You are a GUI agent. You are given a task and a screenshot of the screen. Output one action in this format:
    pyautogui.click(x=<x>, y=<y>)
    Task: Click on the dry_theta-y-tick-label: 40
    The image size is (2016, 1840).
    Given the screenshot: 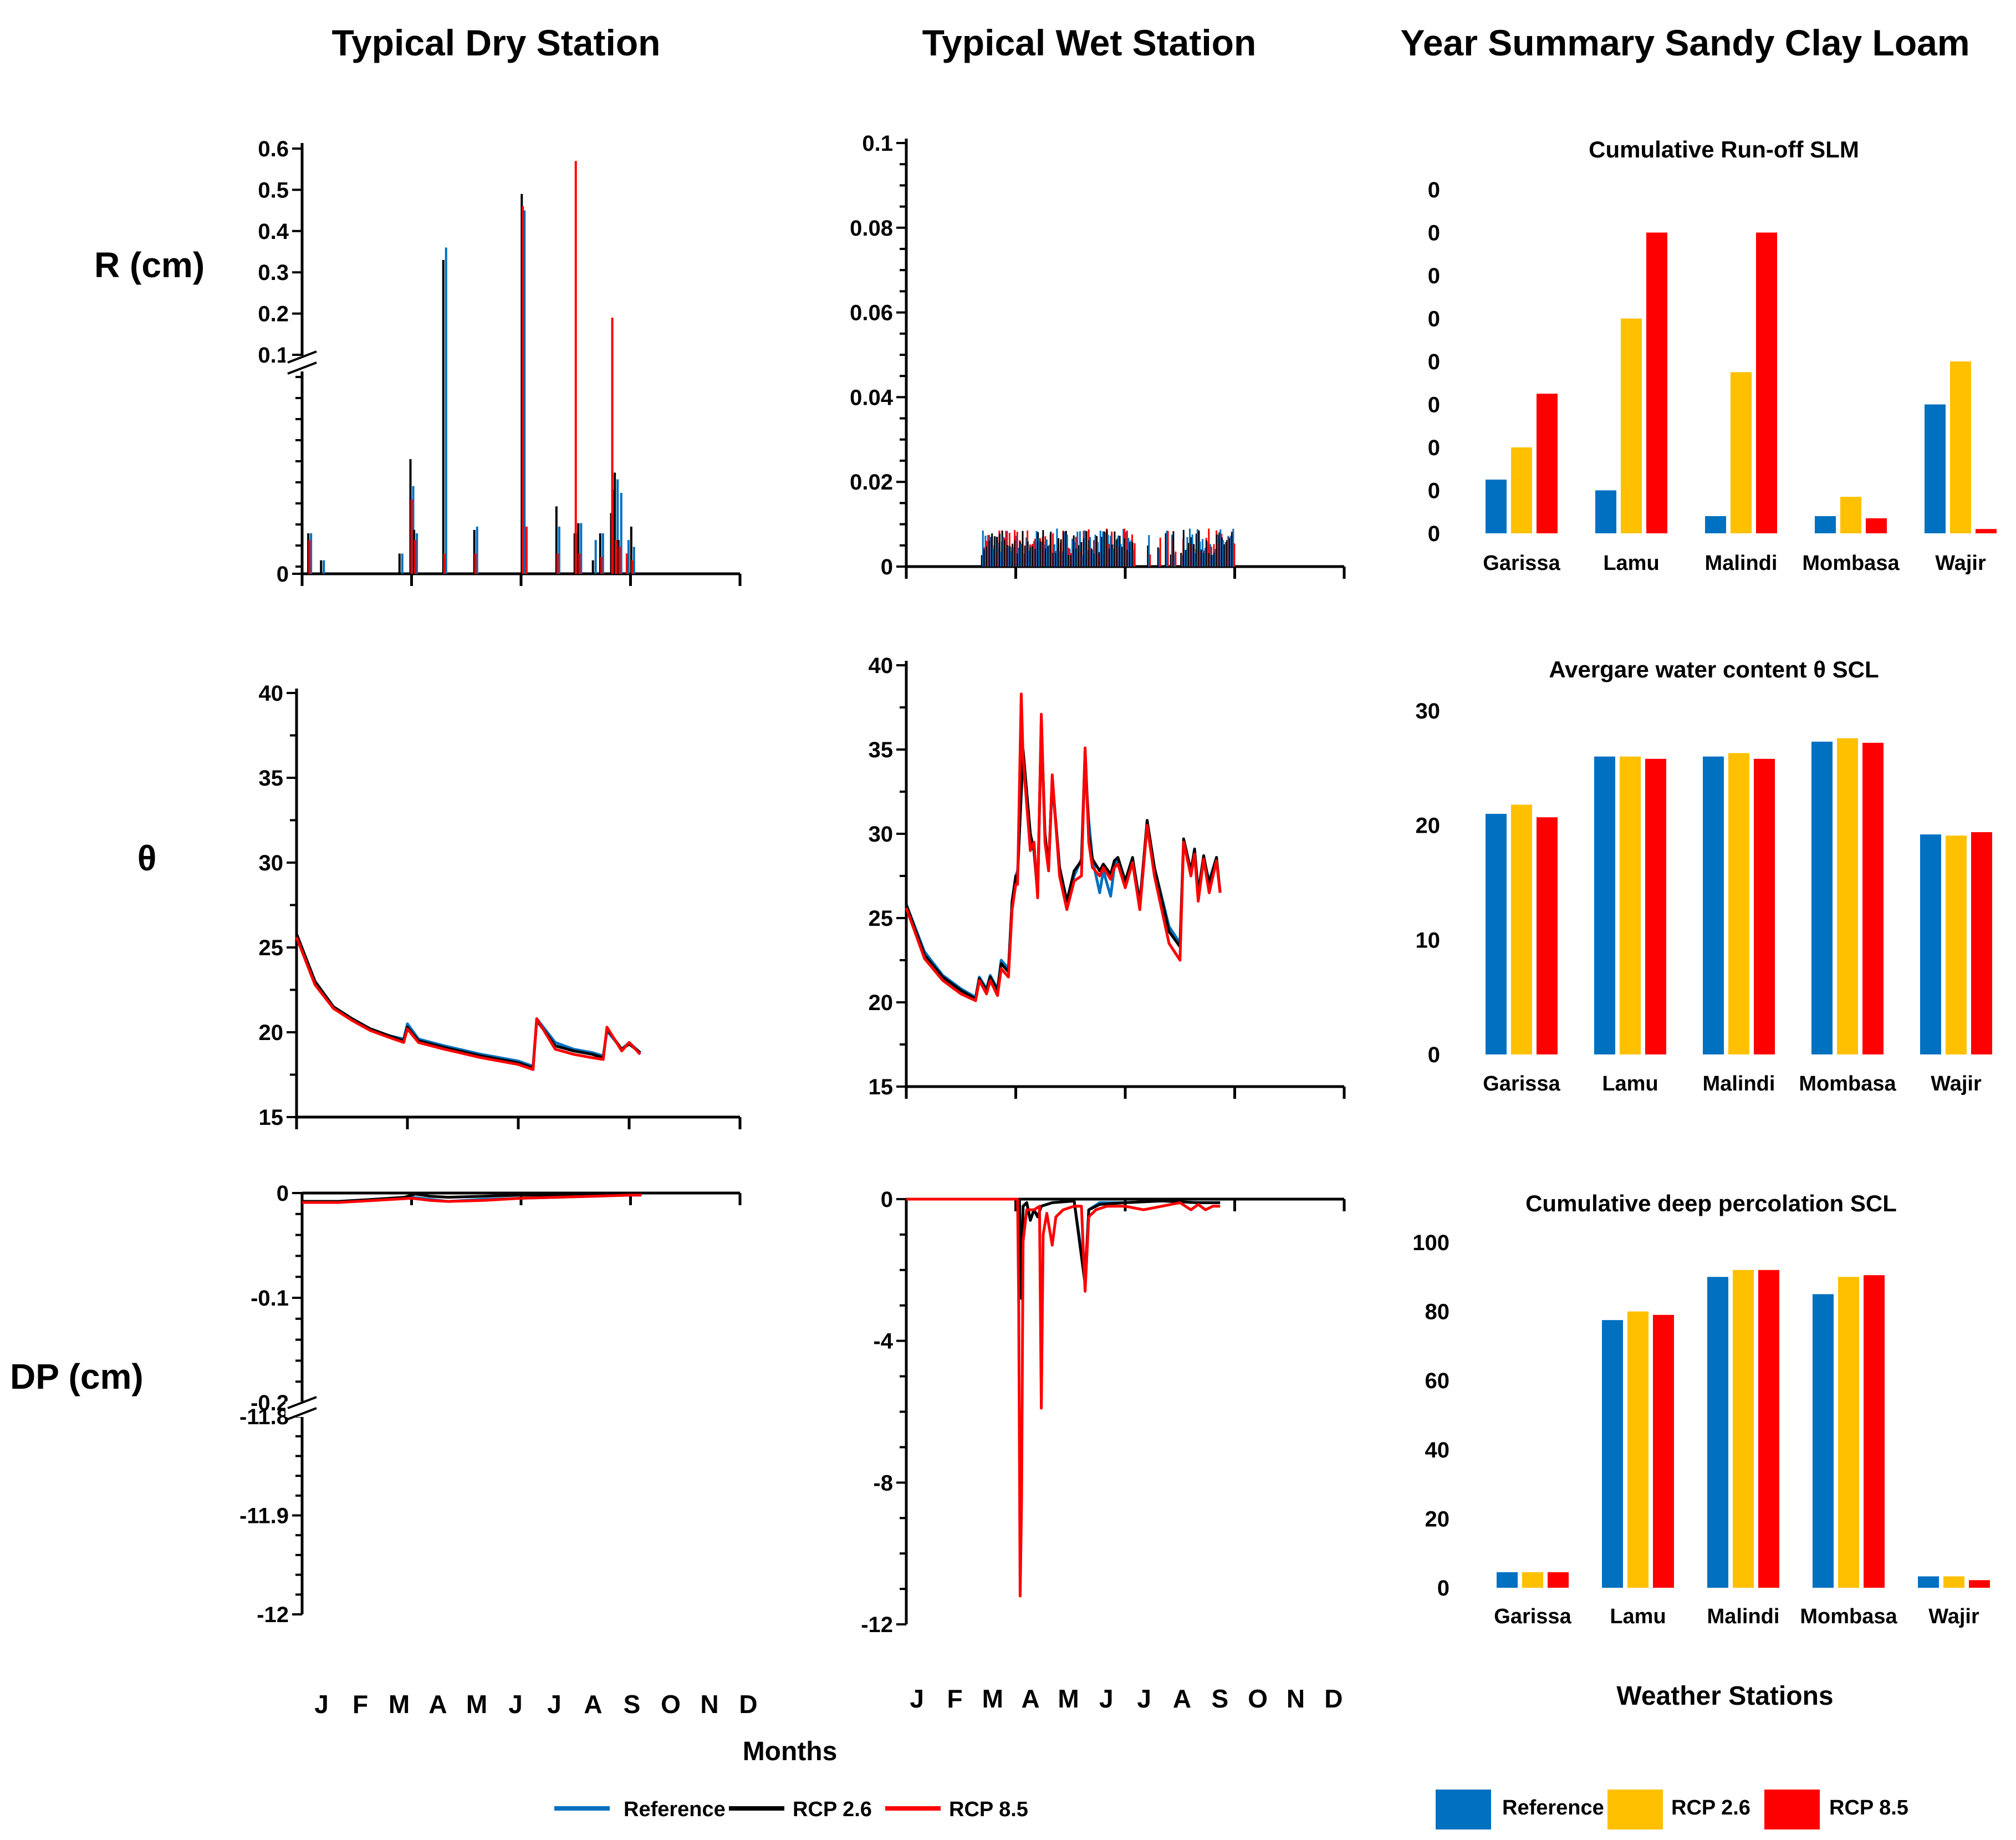 What is the action you would take?
    pyautogui.click(x=271, y=693)
    